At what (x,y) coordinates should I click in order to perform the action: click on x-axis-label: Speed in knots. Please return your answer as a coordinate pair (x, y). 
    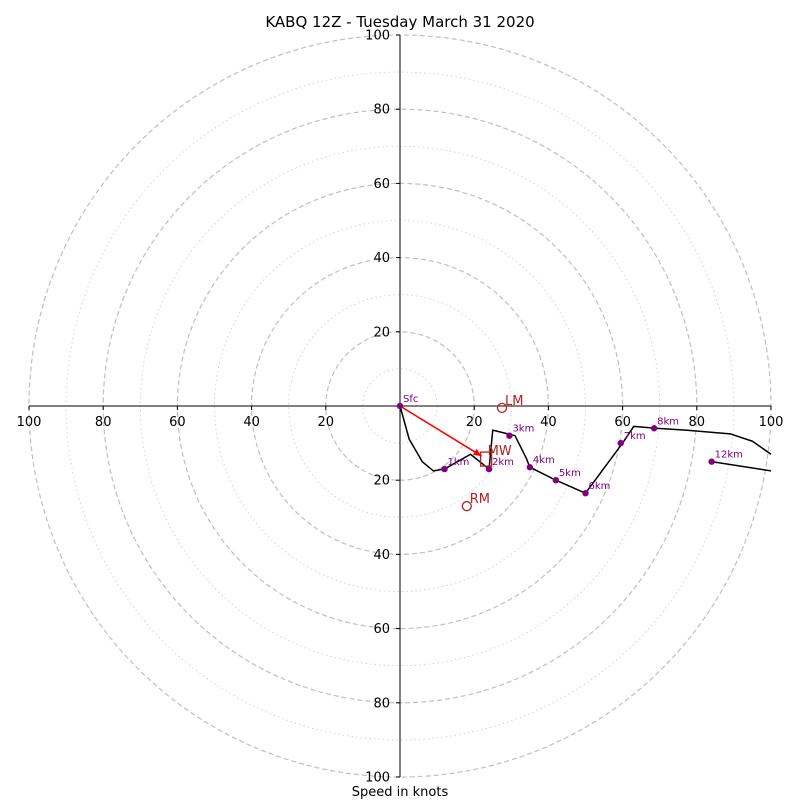
    Looking at the image, I should click on (400, 792).